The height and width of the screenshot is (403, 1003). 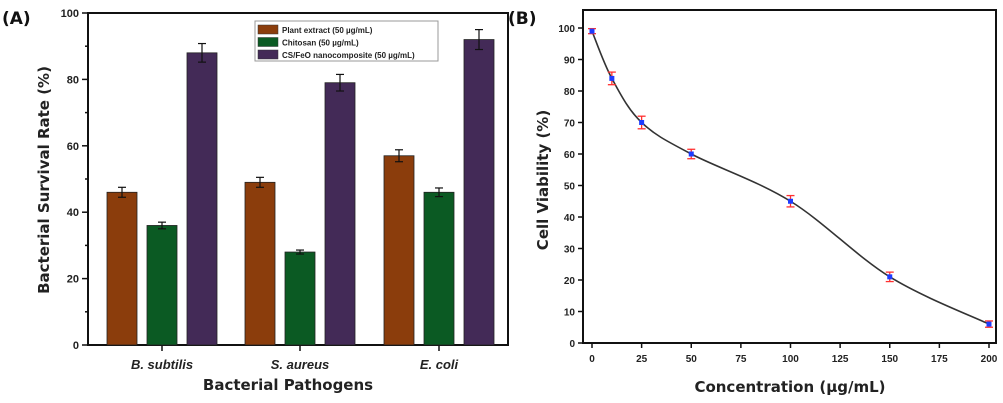 What do you see at coordinates (989, 359) in the screenshot?
I see `x-tick-label: 200` at bounding box center [989, 359].